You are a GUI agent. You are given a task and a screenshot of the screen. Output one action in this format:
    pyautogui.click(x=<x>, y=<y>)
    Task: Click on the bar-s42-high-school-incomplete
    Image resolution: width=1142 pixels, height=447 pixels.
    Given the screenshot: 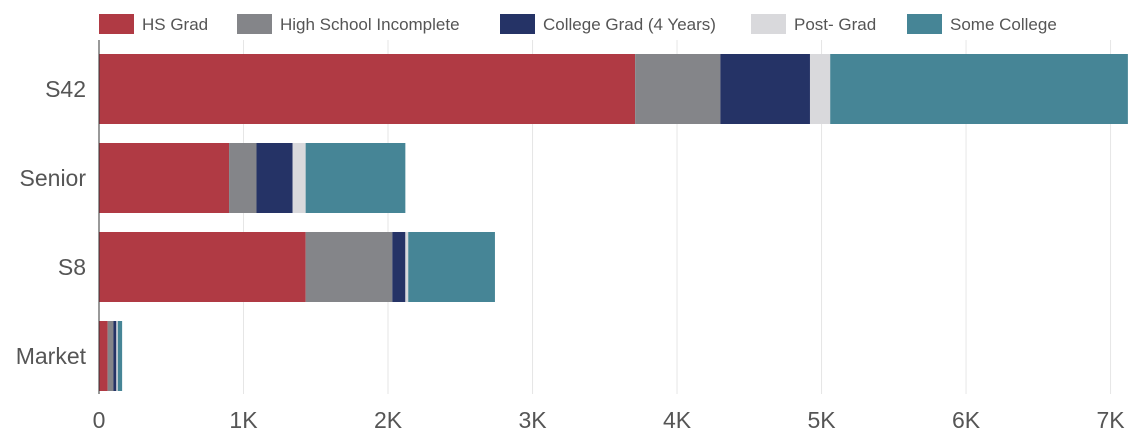 What is the action you would take?
    pyautogui.click(x=678, y=89)
    